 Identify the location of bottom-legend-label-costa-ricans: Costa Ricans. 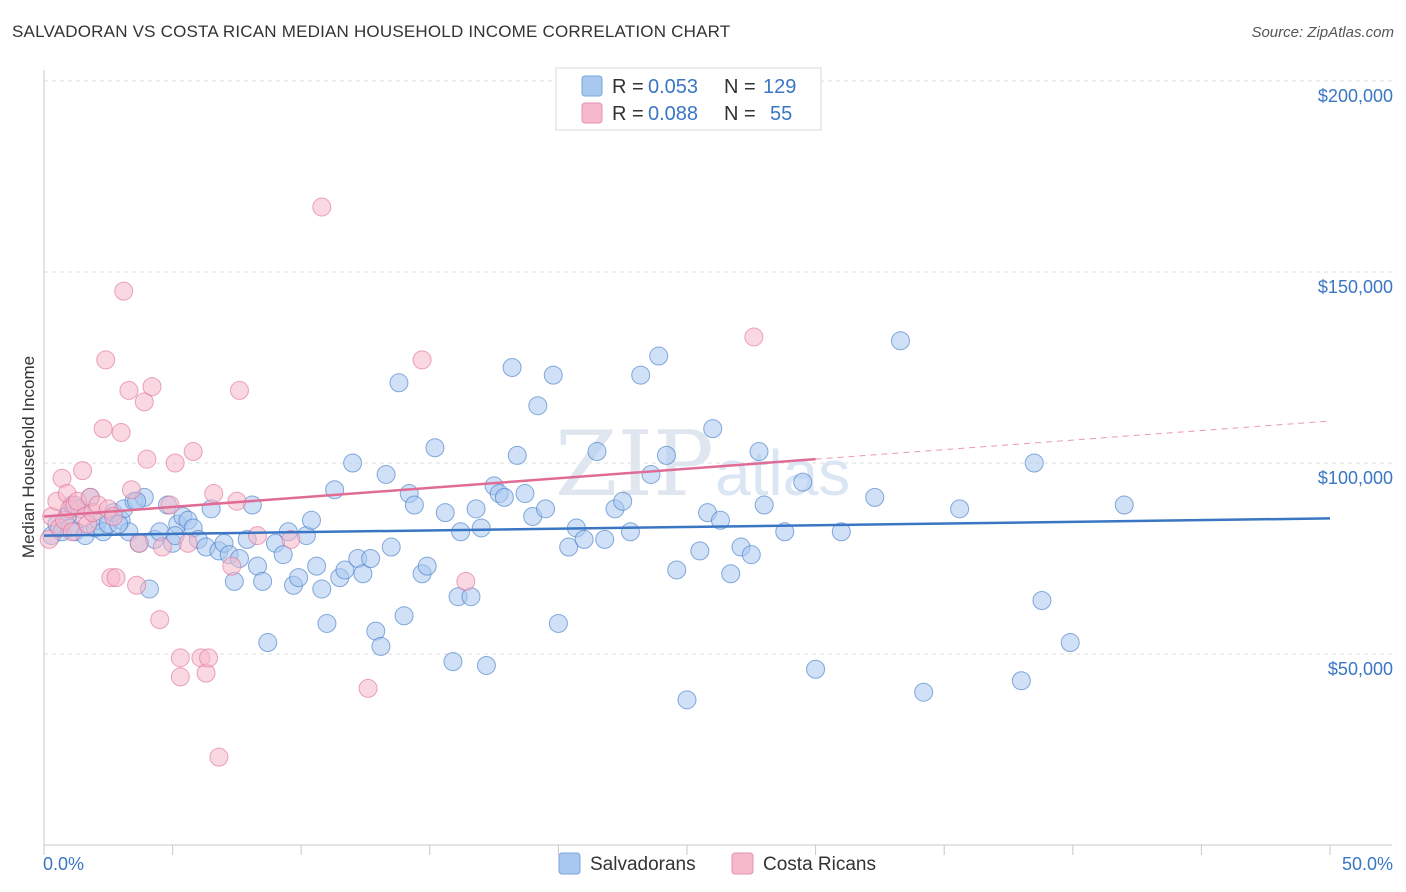
(819, 864).